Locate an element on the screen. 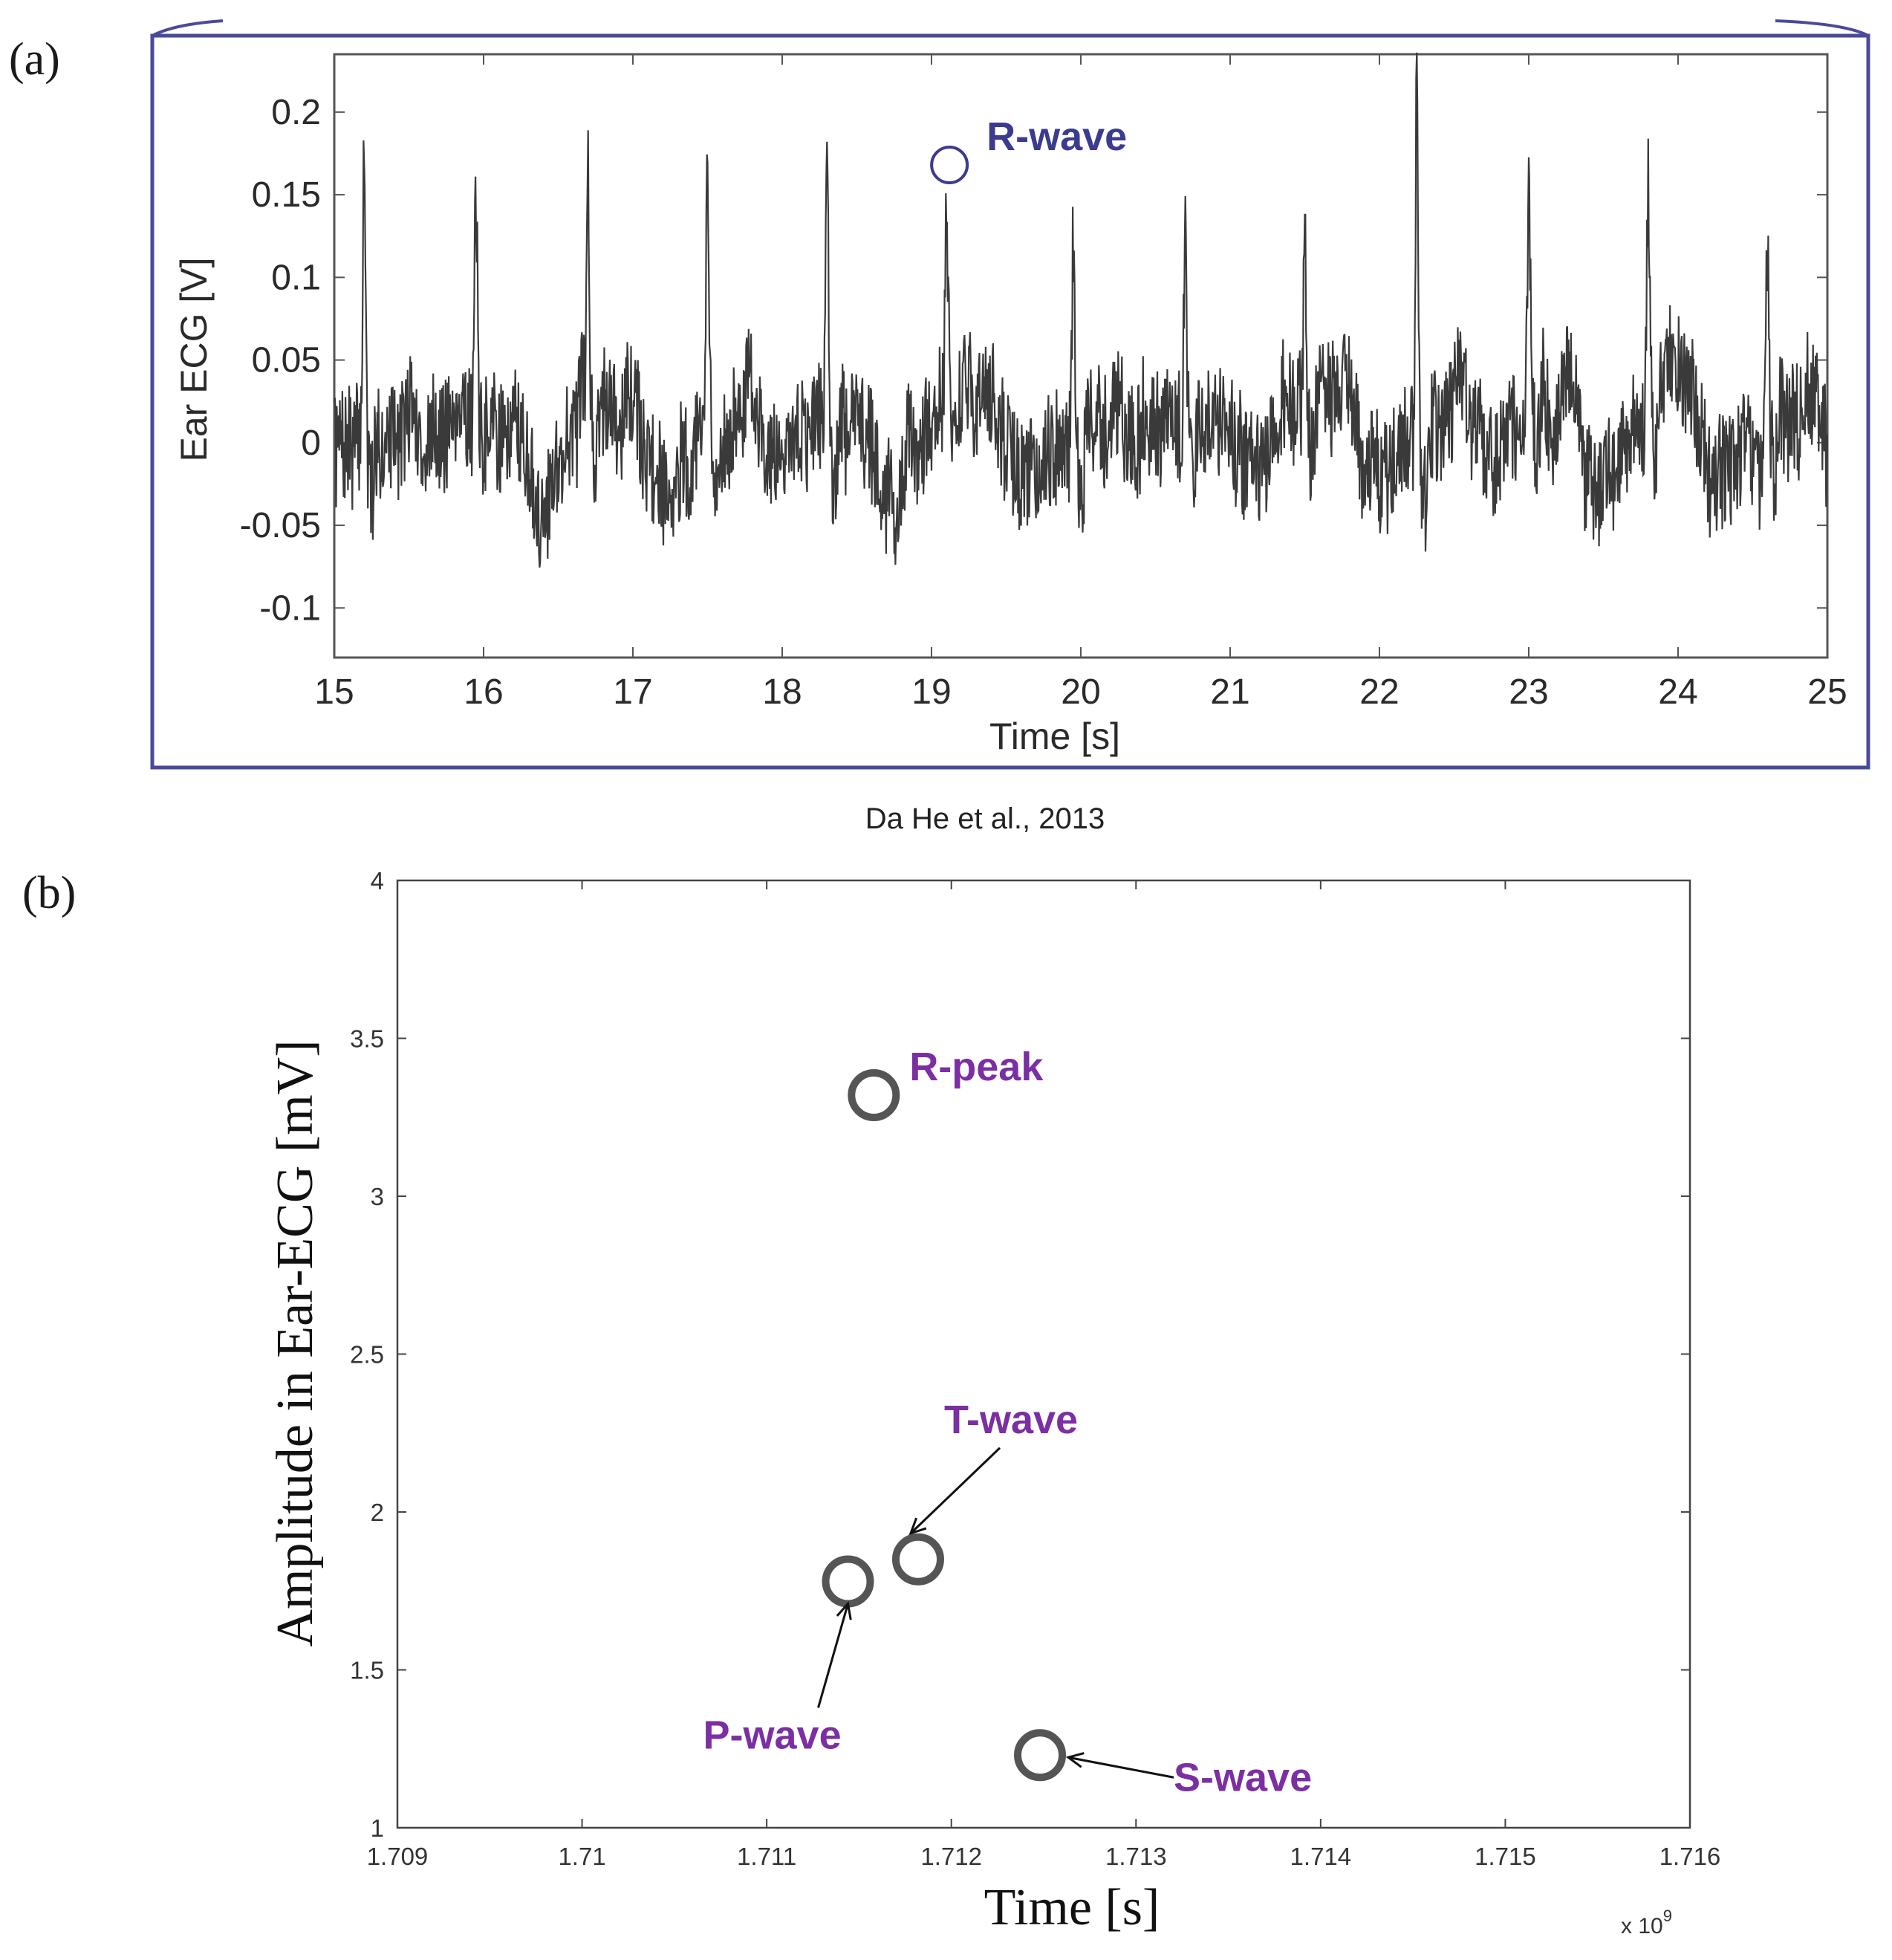  panel-b-x-exponent: x 109 is located at coordinates (1647, 1922).